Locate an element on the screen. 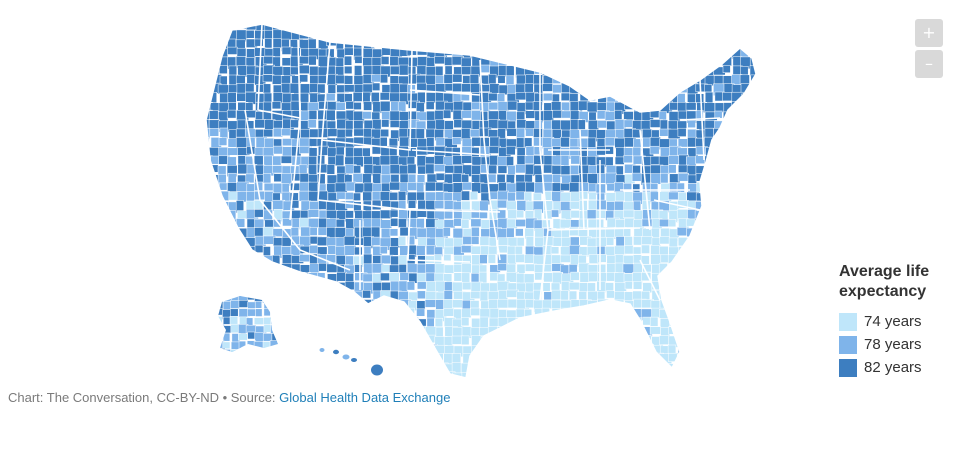 Image resolution: width=958 pixels, height=461 pixels. zoom-in-button: + is located at coordinates (929, 33).